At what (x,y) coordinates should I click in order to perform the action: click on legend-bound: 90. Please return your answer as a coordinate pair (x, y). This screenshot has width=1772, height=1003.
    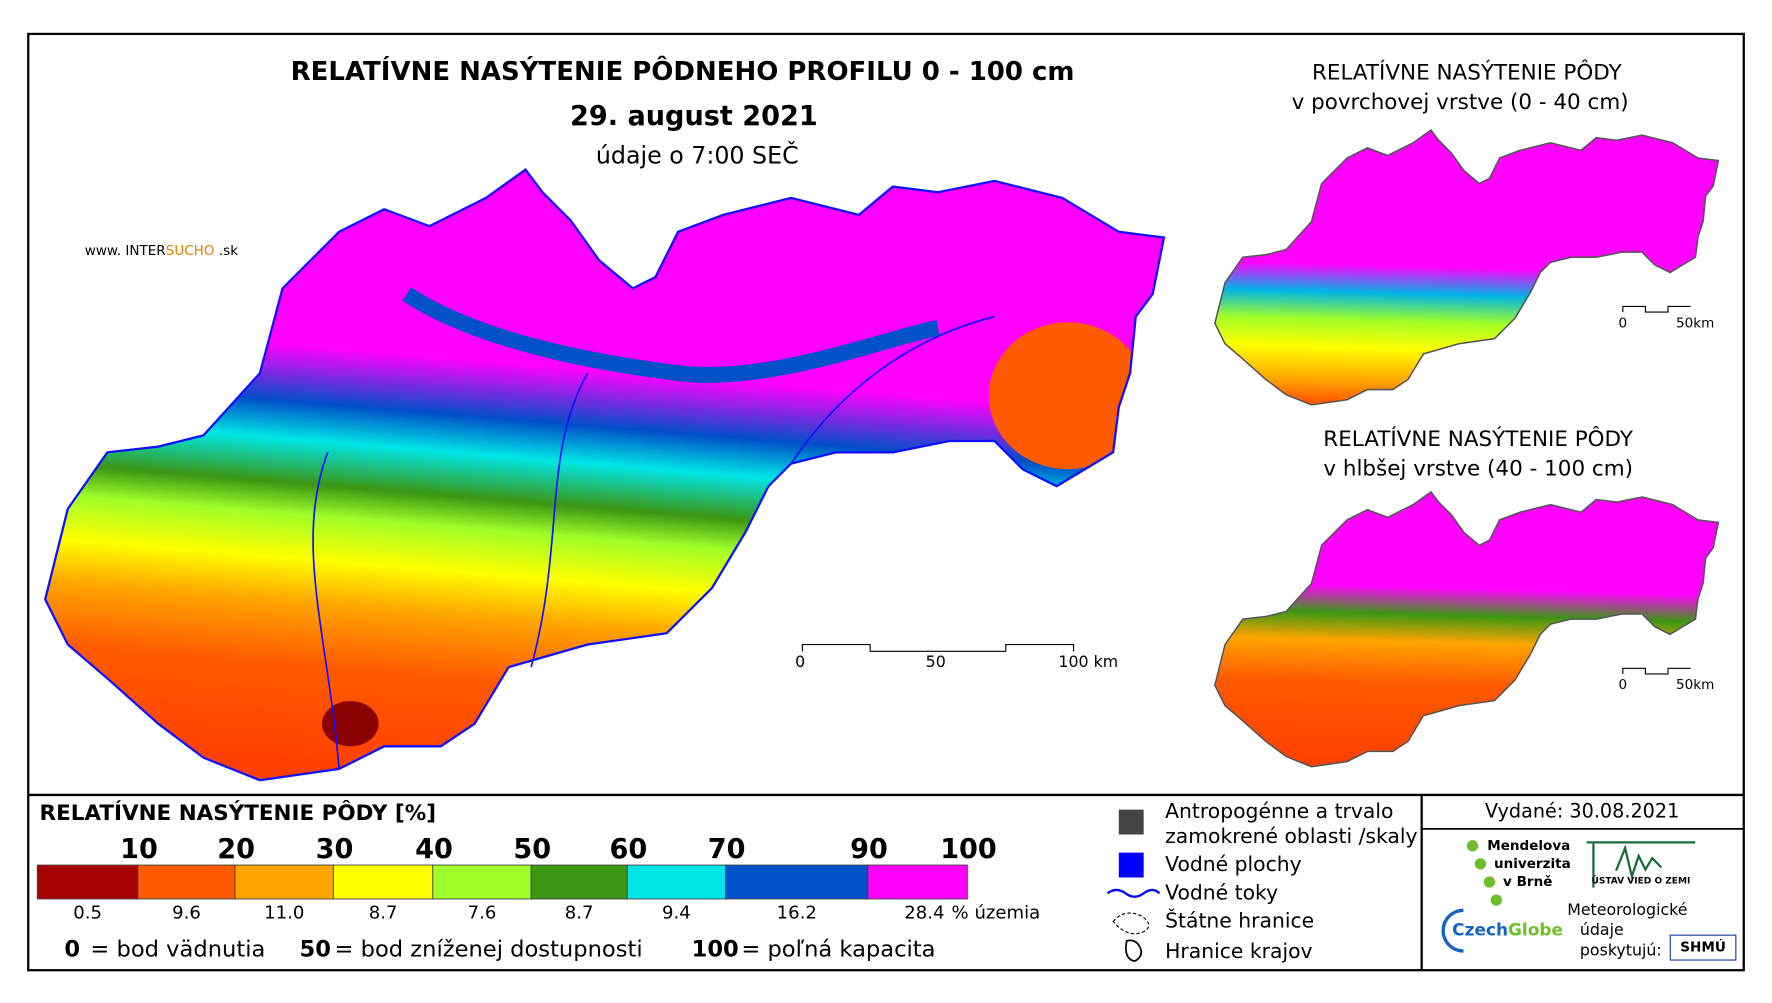
    Looking at the image, I should click on (869, 849).